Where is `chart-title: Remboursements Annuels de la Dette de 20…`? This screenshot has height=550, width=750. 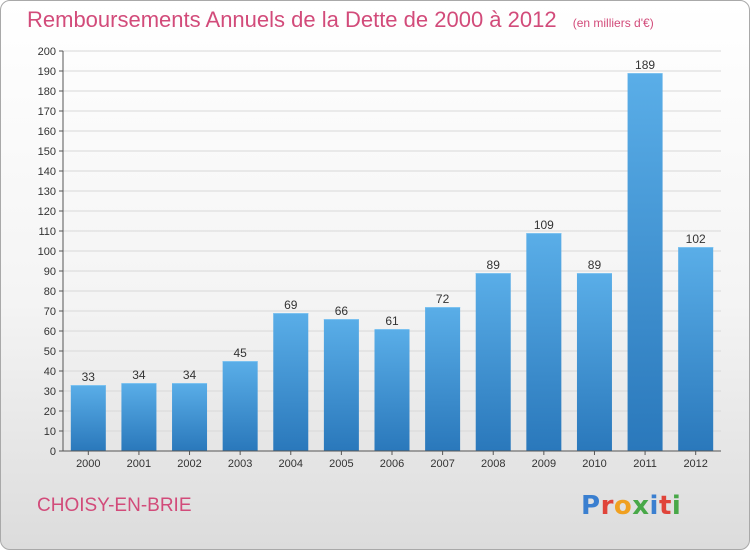
chart-title: Remboursements Annuels de la Dette de 20… is located at coordinates (340, 20).